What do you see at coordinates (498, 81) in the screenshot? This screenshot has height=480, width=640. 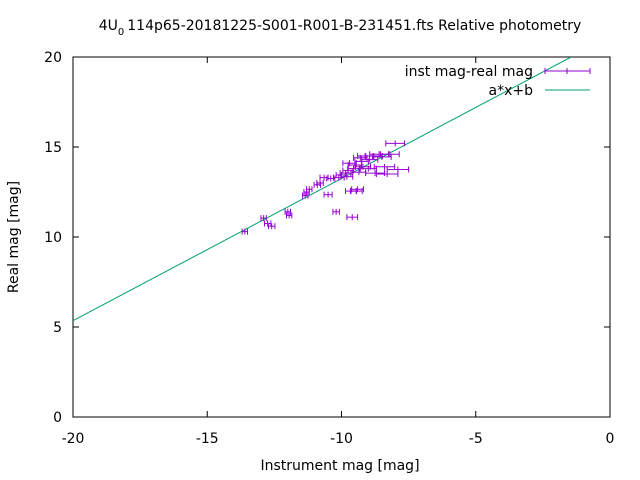 I see `legend: inst mag-real mag a*x+b` at bounding box center [498, 81].